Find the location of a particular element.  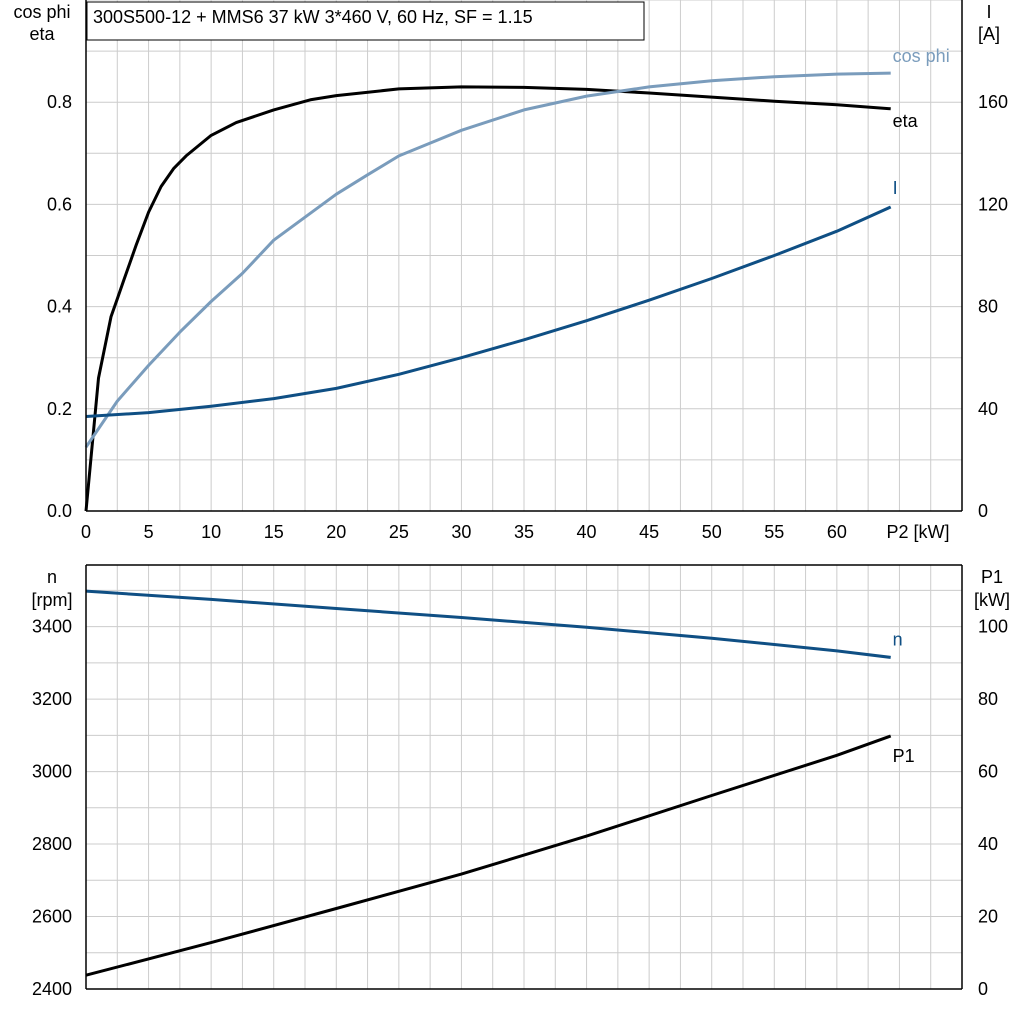

x-tick-label: 50 is located at coordinates (712, 532).